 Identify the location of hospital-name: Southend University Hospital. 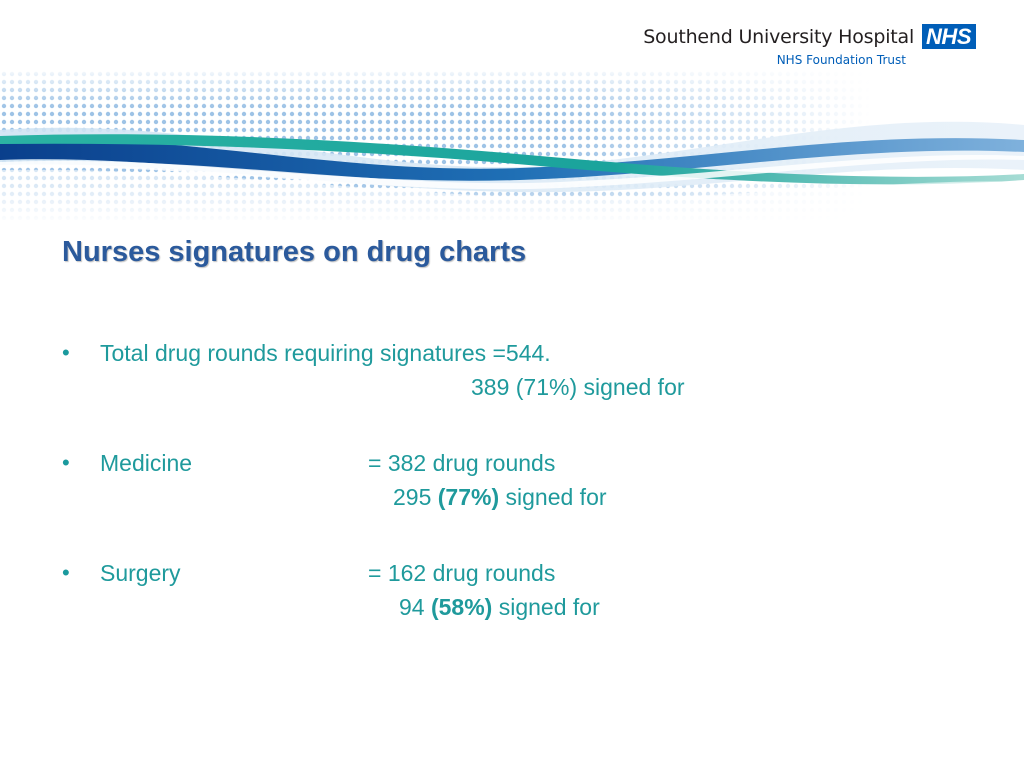
(779, 36).